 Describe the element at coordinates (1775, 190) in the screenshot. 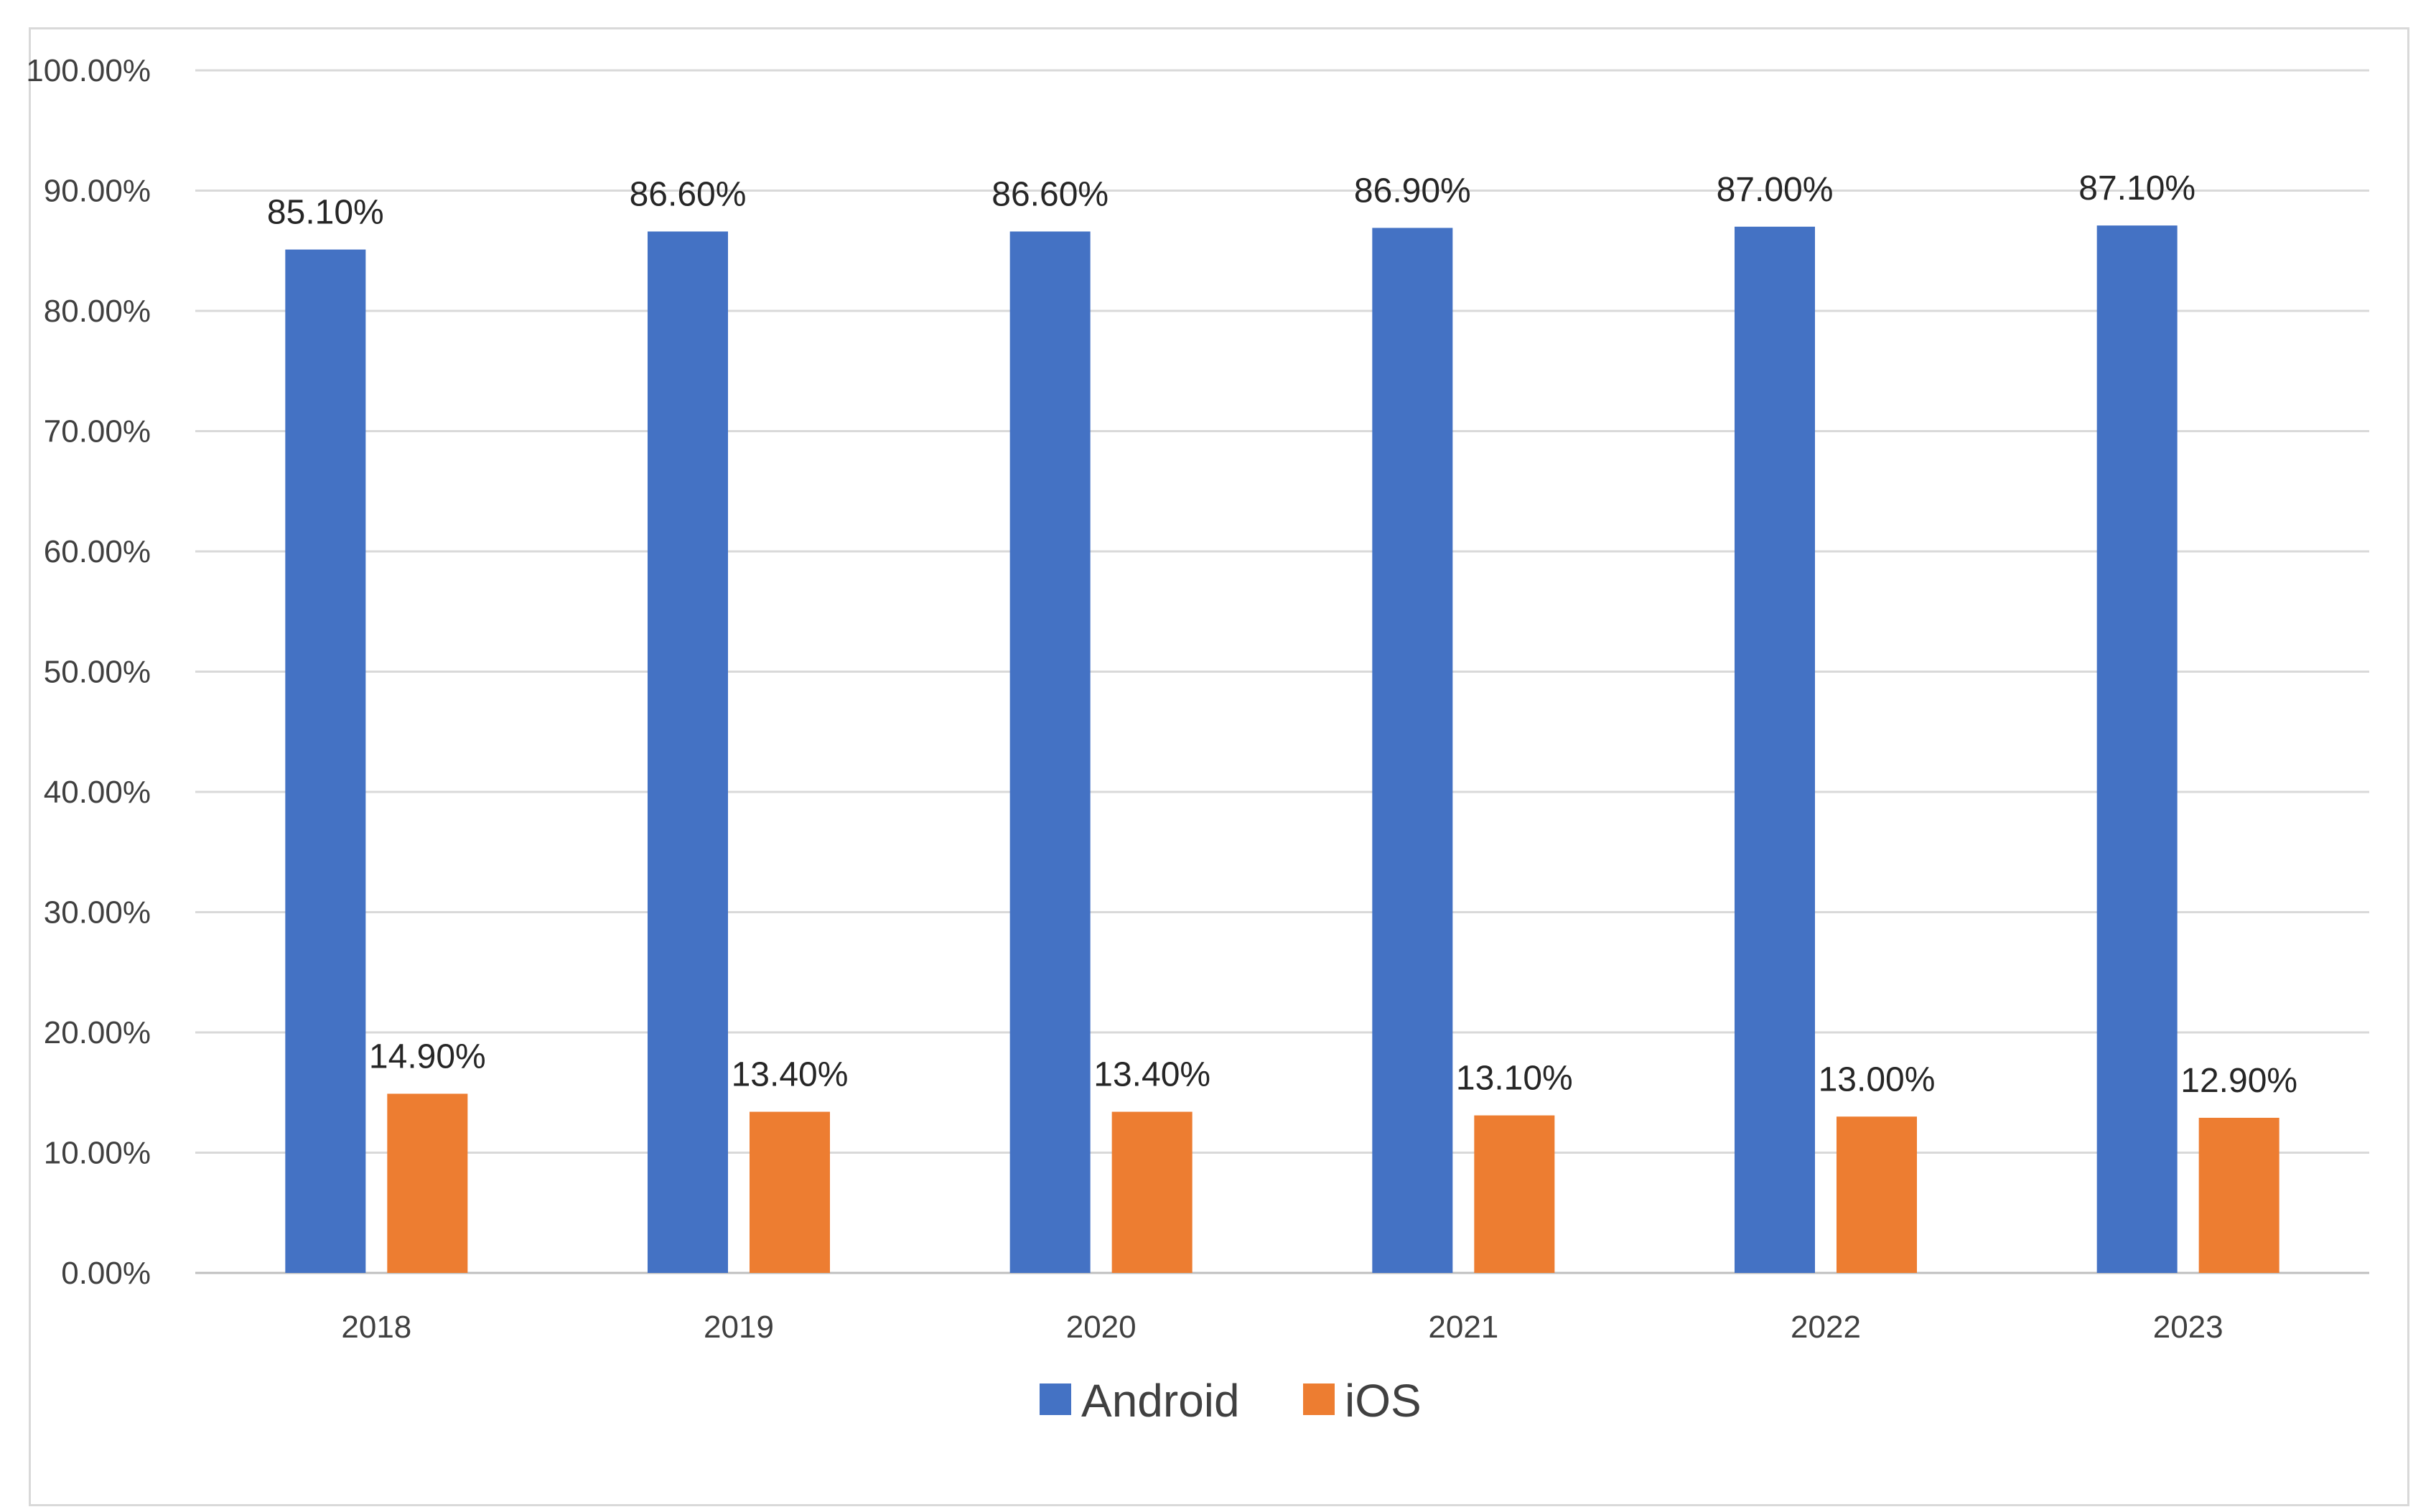

I see `data-label: 87.00%` at that location.